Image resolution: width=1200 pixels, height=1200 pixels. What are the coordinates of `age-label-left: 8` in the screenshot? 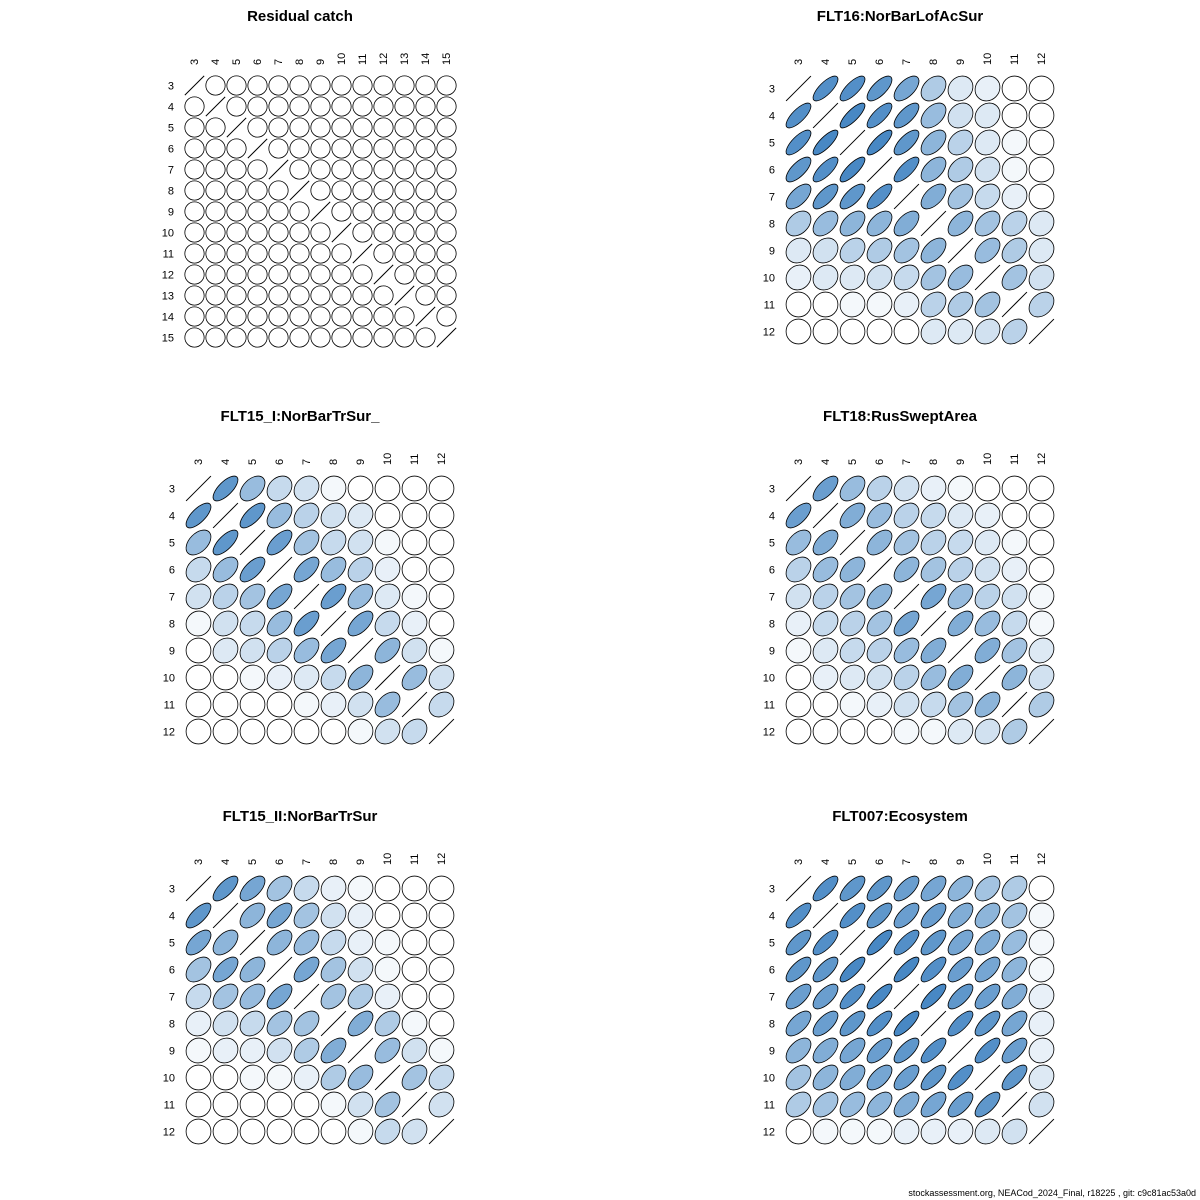 It's located at (772, 225).